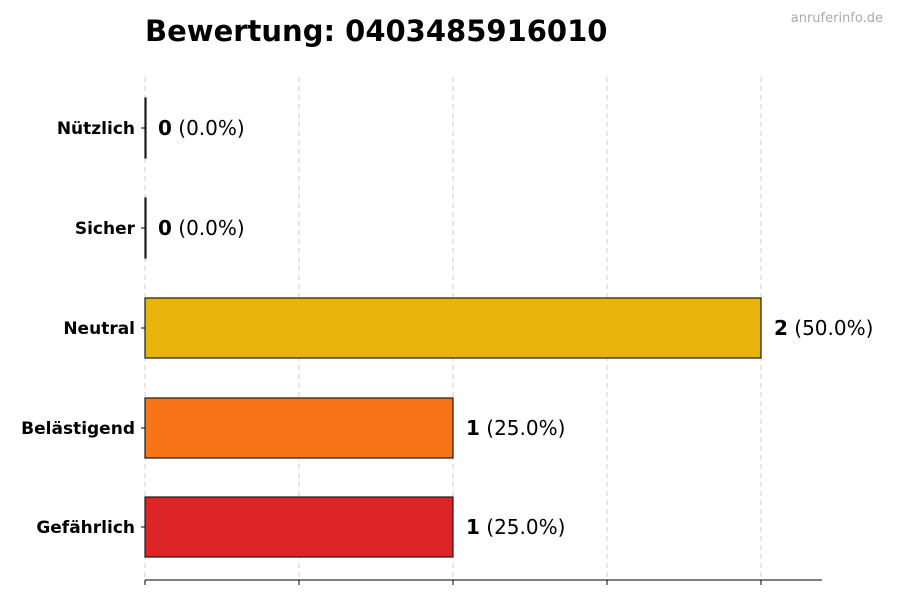 Image resolution: width=900 pixels, height=600 pixels. What do you see at coordinates (376, 31) in the screenshot?
I see `chart-title: Bewertung: 0403485916010` at bounding box center [376, 31].